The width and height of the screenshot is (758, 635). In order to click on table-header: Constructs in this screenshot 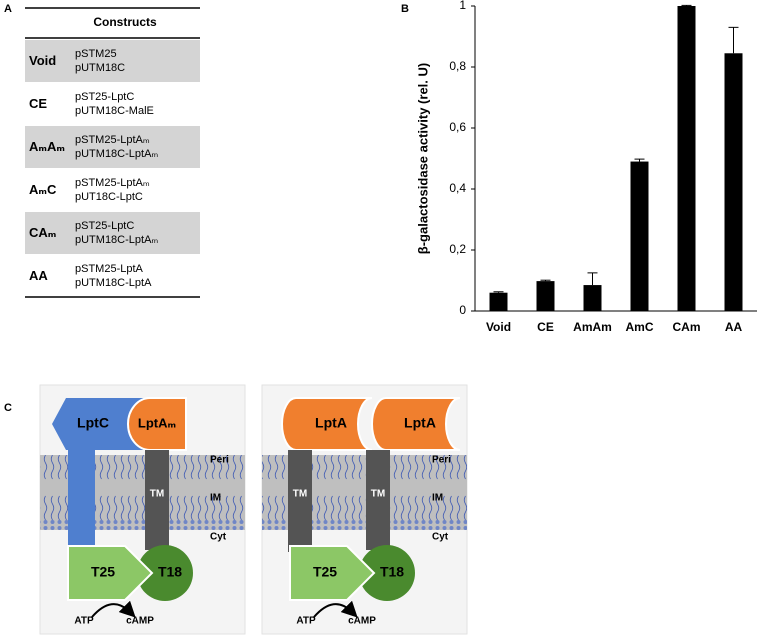, I will do `click(125, 22)`.